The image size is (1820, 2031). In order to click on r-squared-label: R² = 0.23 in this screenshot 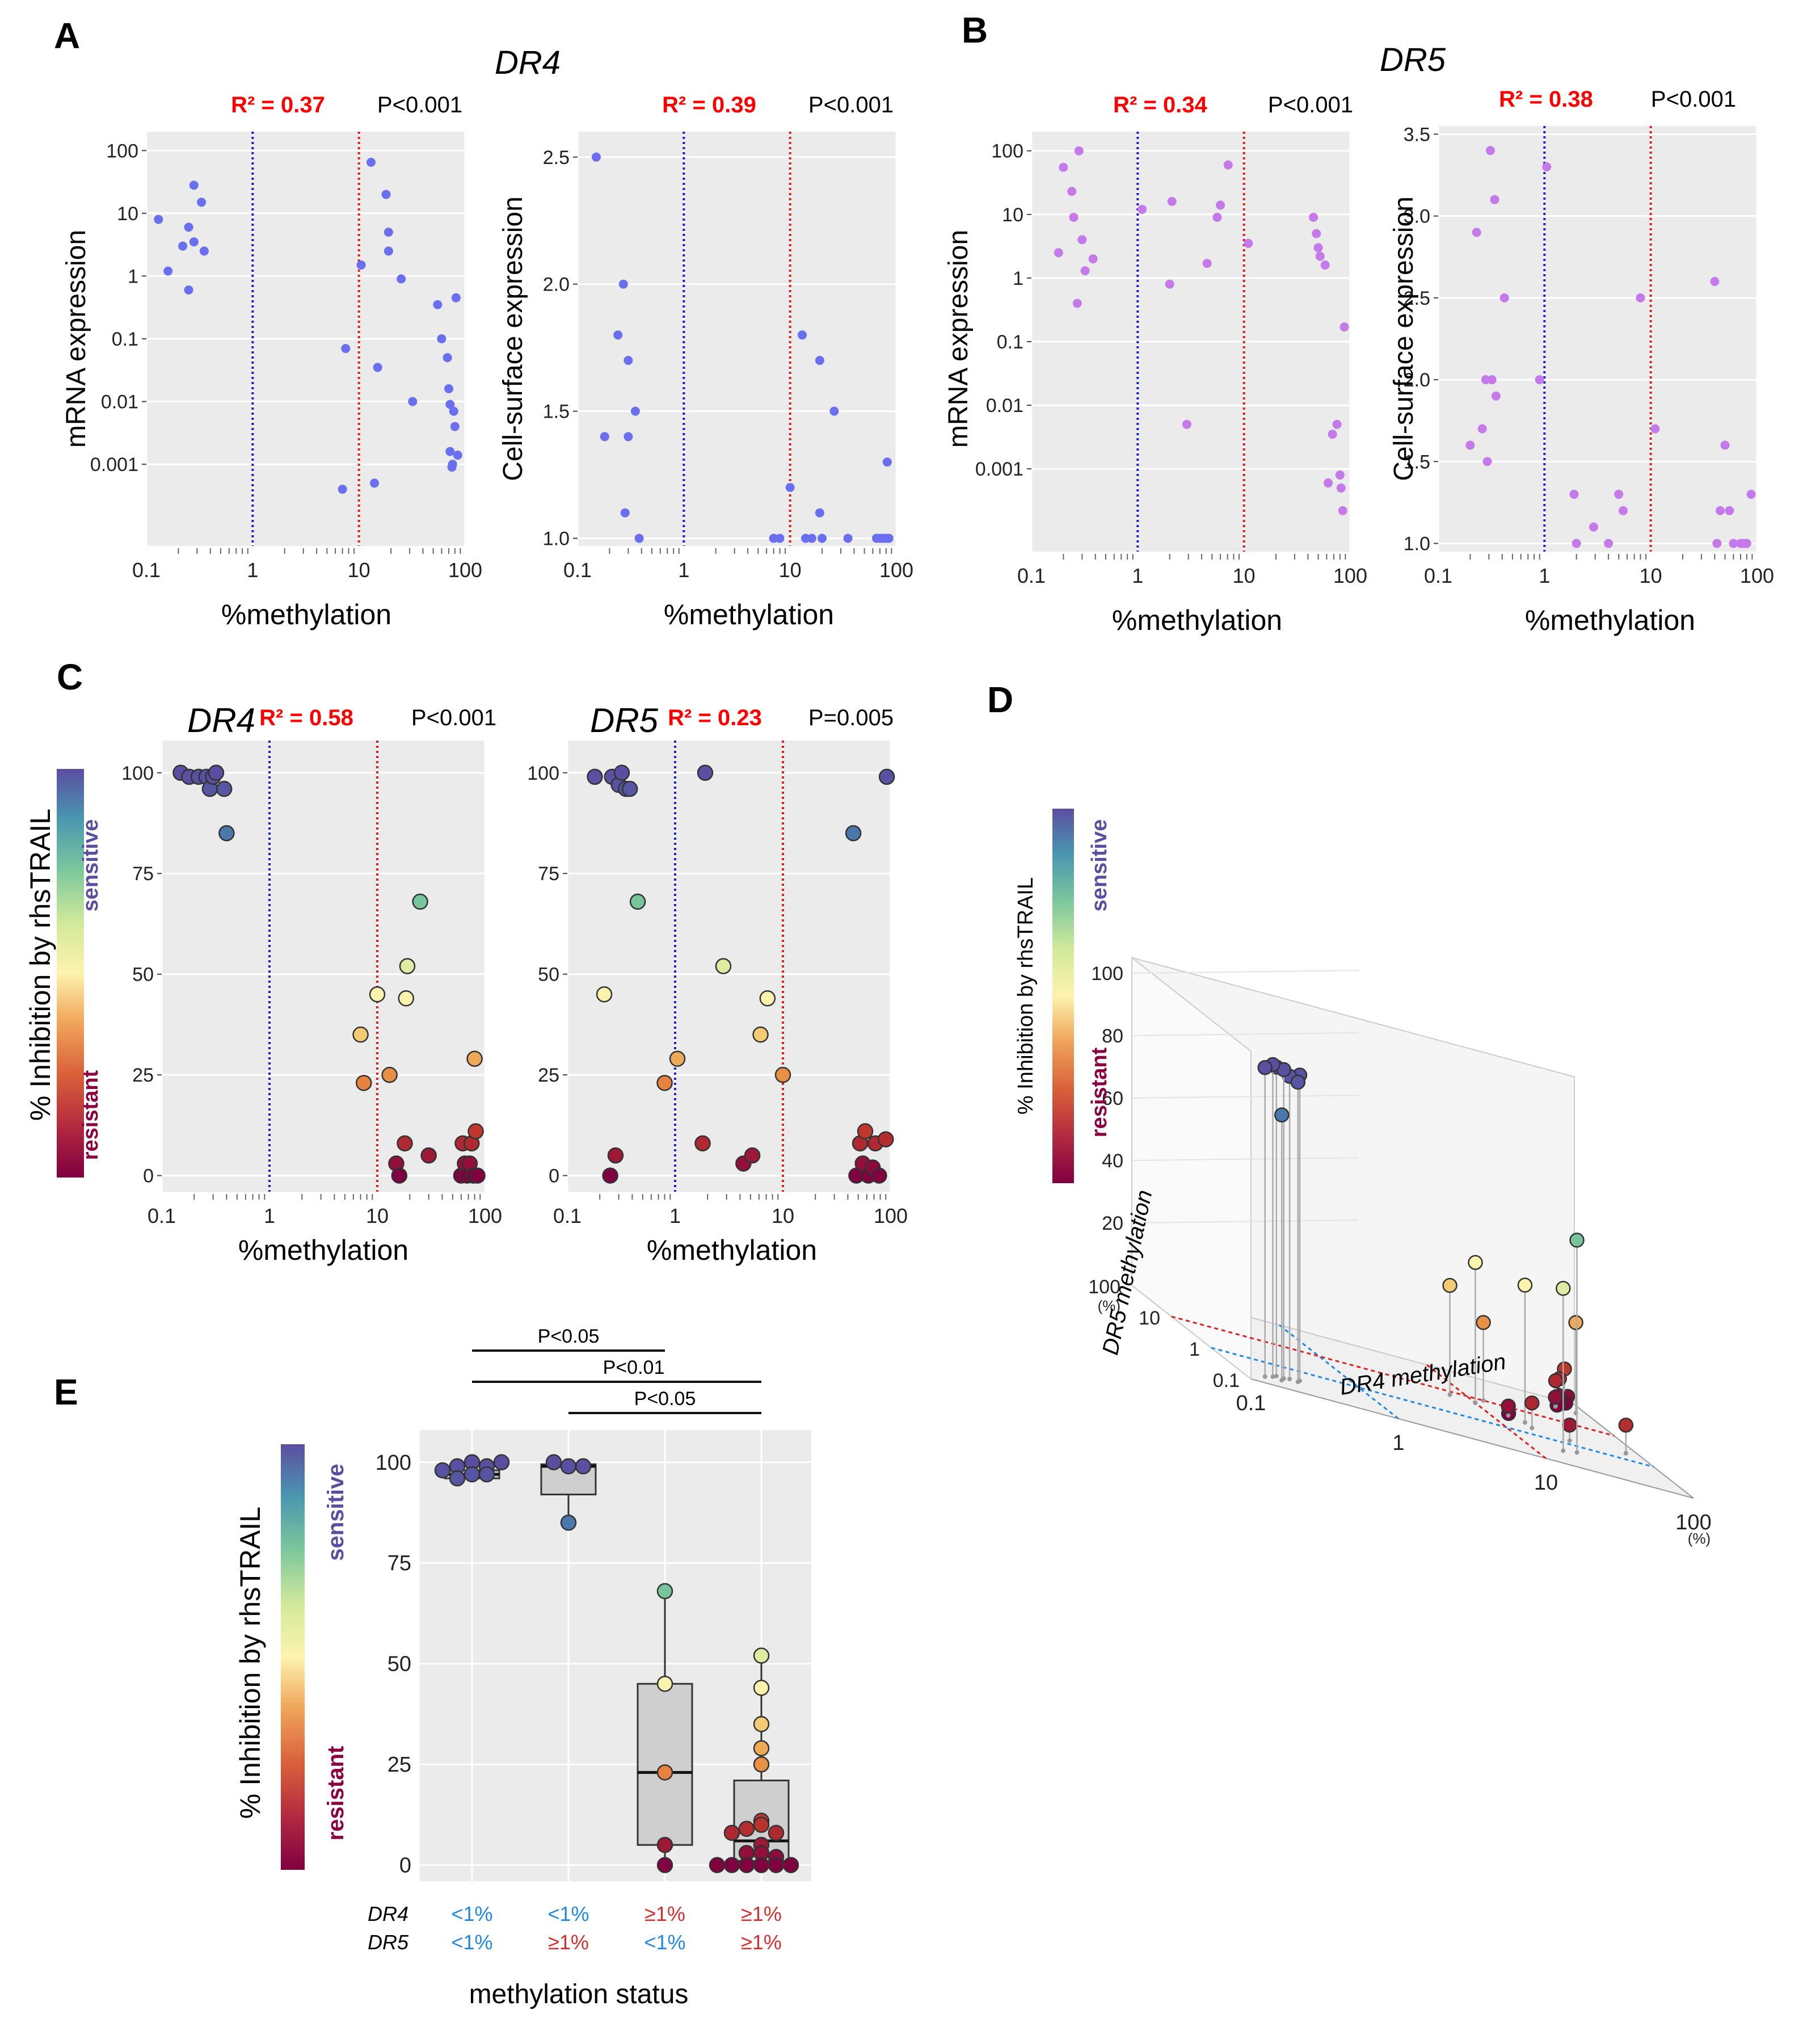, I will do `click(715, 717)`.